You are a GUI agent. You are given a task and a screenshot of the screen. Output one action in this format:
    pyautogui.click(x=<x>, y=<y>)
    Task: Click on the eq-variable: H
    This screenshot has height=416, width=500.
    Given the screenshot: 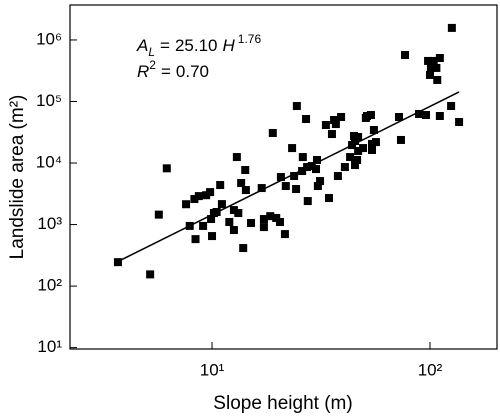 What is the action you would take?
    pyautogui.click(x=229, y=45)
    